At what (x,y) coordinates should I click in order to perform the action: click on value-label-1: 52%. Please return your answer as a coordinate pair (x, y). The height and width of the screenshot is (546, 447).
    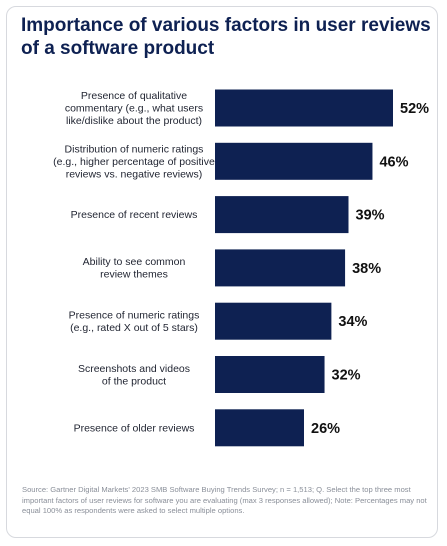
    Looking at the image, I should click on (414, 109).